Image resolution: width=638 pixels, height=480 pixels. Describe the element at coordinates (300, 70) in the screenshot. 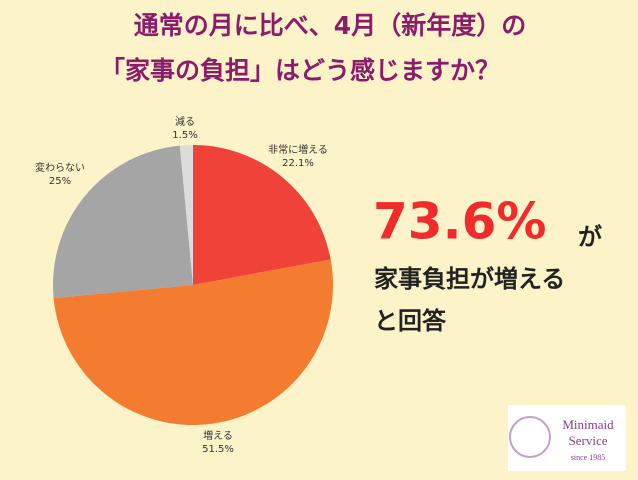

I see `chart-title: 「家事の負担」はどう感じますか？` at that location.